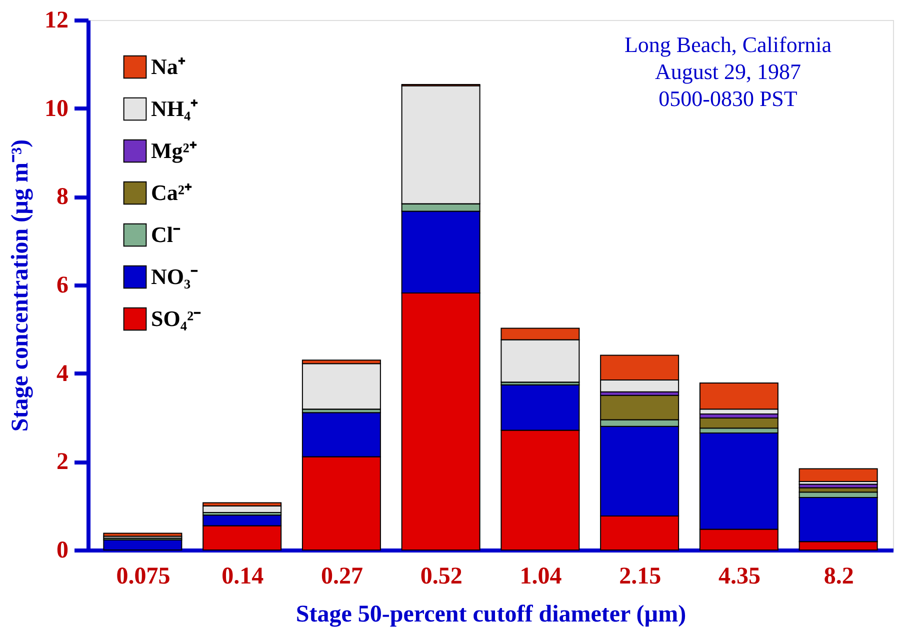 This screenshot has width=905, height=634. What do you see at coordinates (174, 150) in the screenshot?
I see `legend-label: Mg²⁺` at bounding box center [174, 150].